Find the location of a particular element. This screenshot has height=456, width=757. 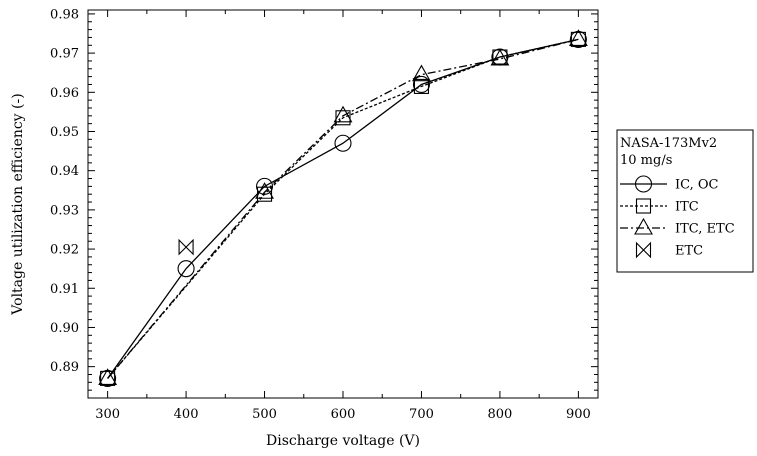

x-tick-label: 700 is located at coordinates (421, 414).